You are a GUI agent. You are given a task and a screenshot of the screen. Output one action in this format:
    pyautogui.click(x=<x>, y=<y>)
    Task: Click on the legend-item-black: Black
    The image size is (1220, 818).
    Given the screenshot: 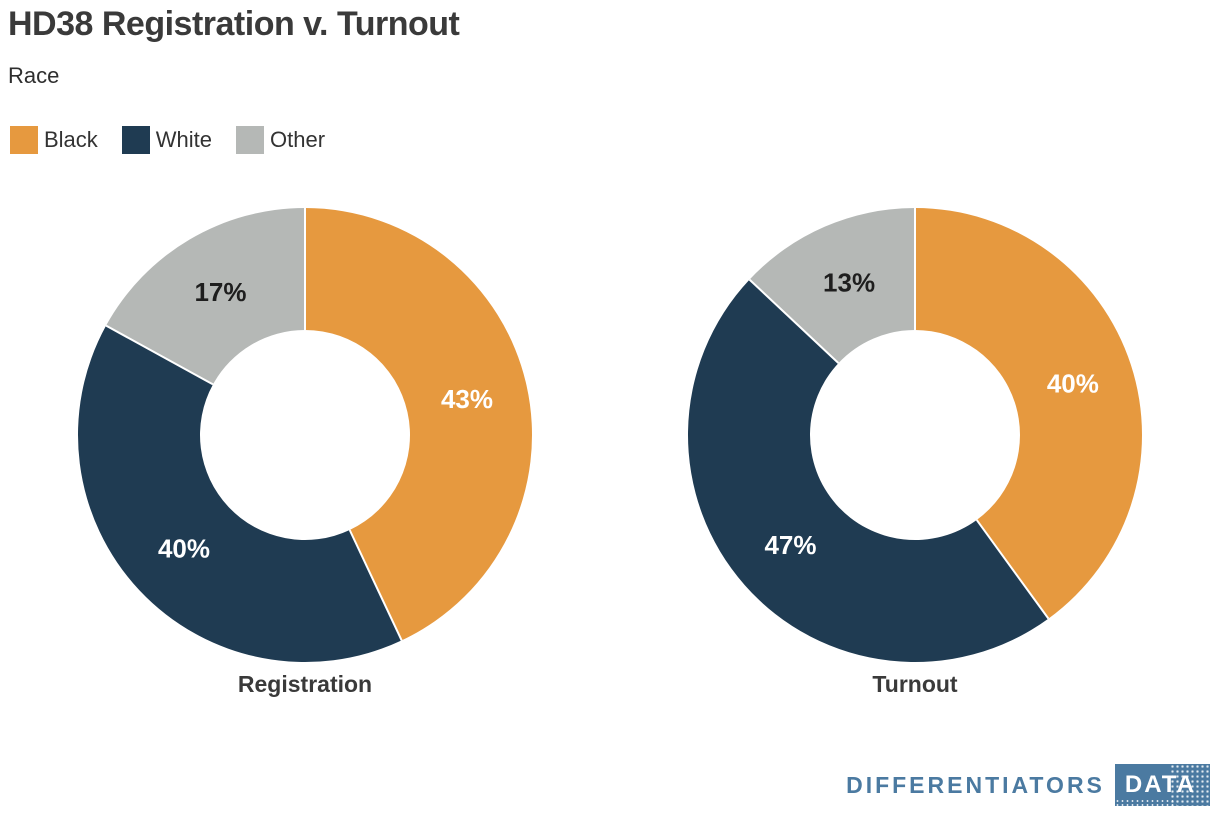 What is the action you would take?
    pyautogui.click(x=54, y=140)
    